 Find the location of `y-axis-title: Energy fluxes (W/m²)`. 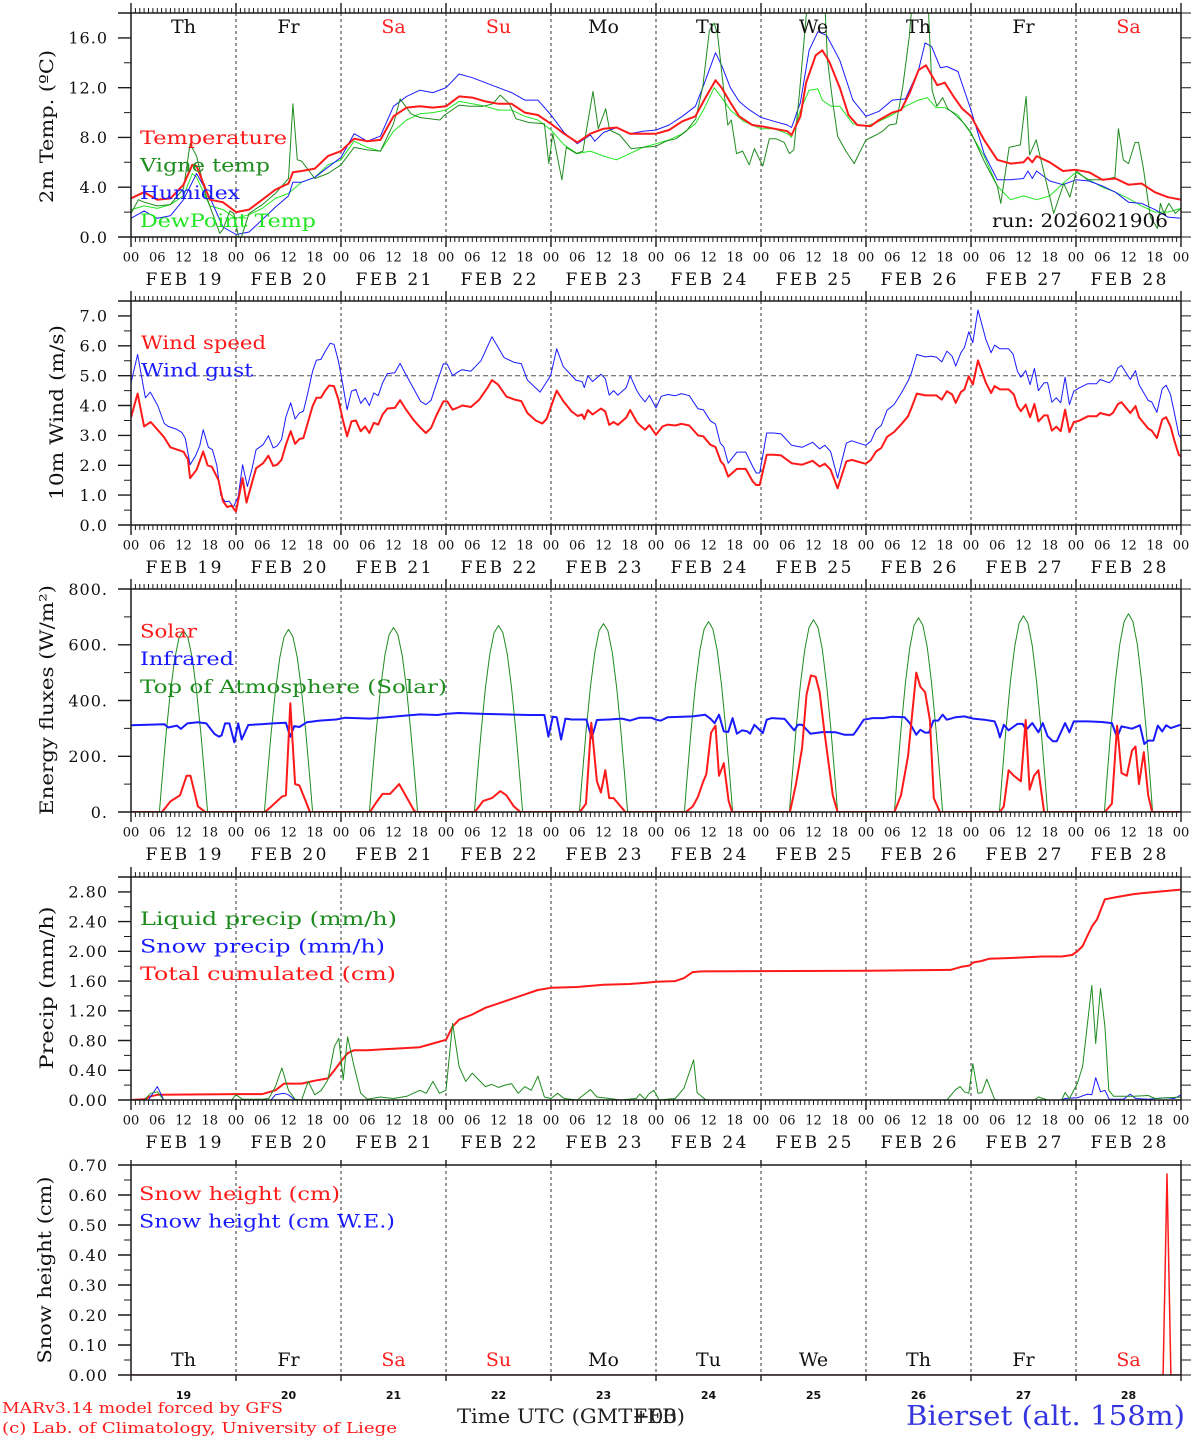

y-axis-title: Energy fluxes (W/m²) is located at coordinates (47, 700).